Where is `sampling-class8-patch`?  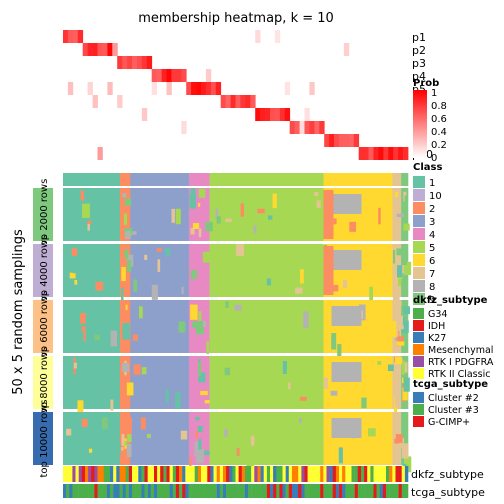
sampling-class8-patch is located at coordinates (346, 372).